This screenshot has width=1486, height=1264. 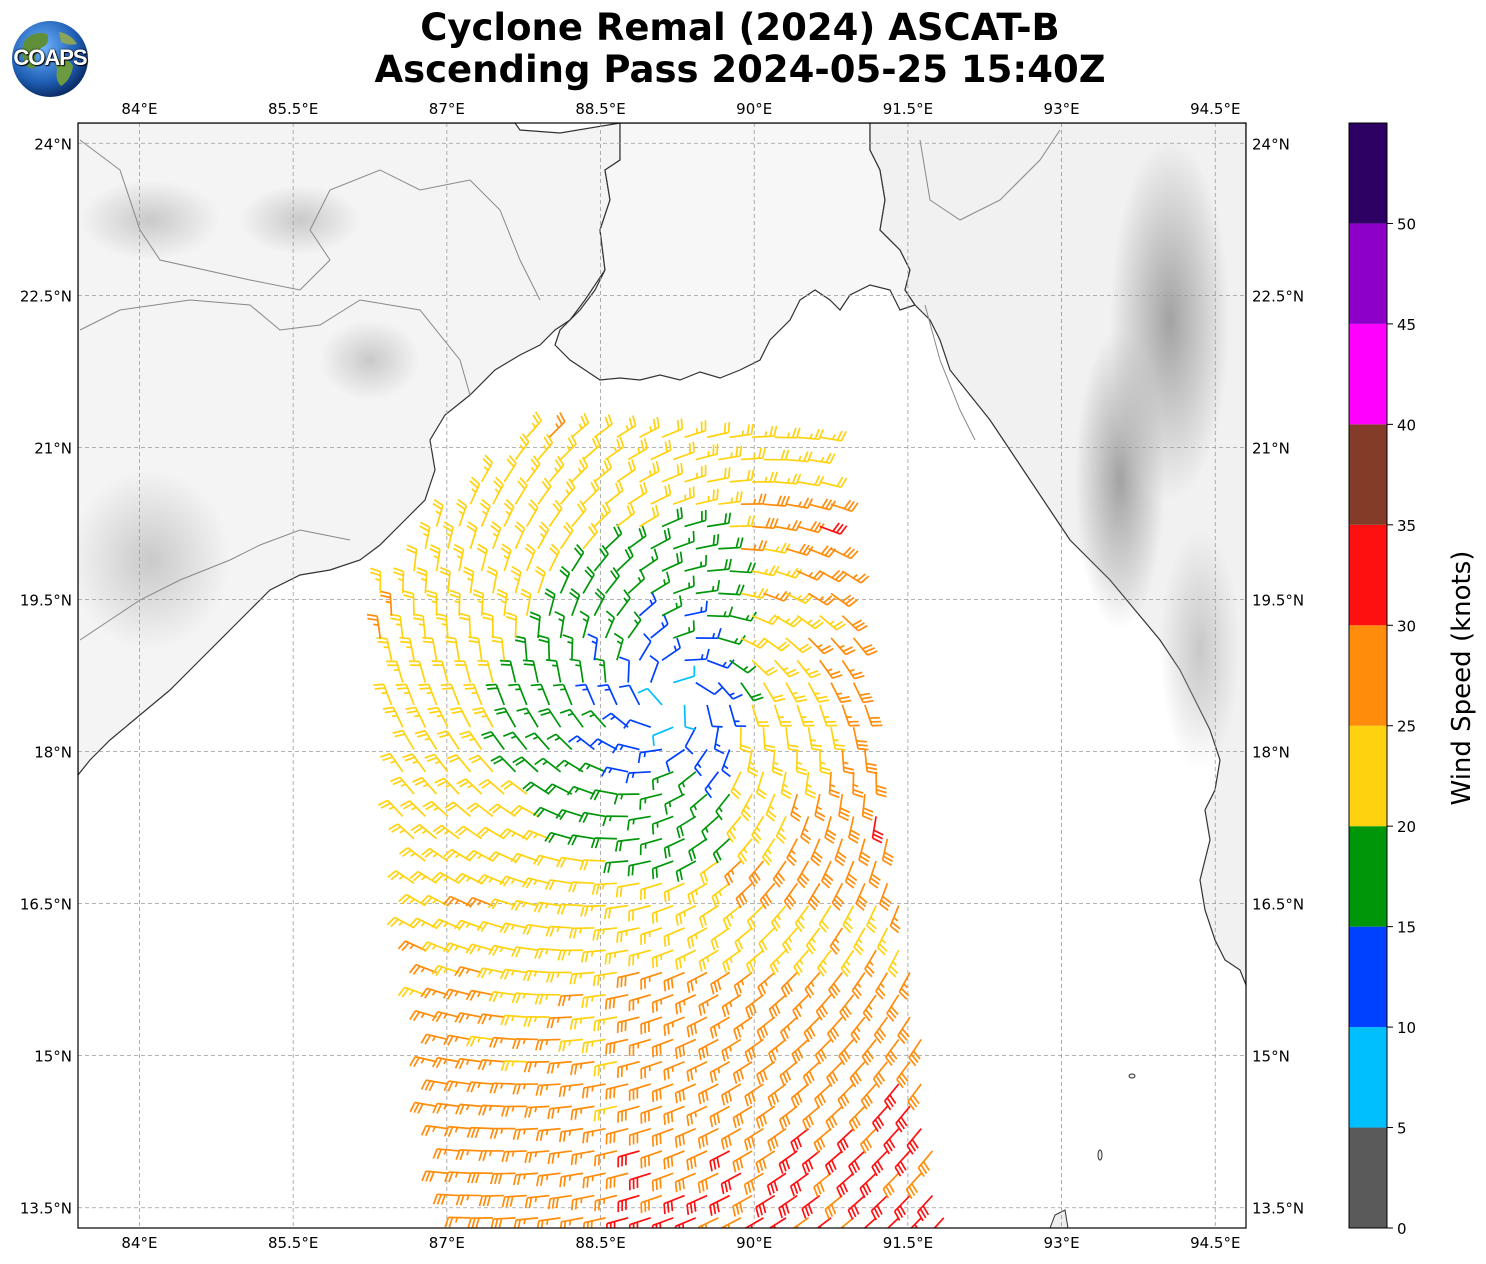 I want to click on lon-tick-label: 94.5°E, so click(x=1215, y=109).